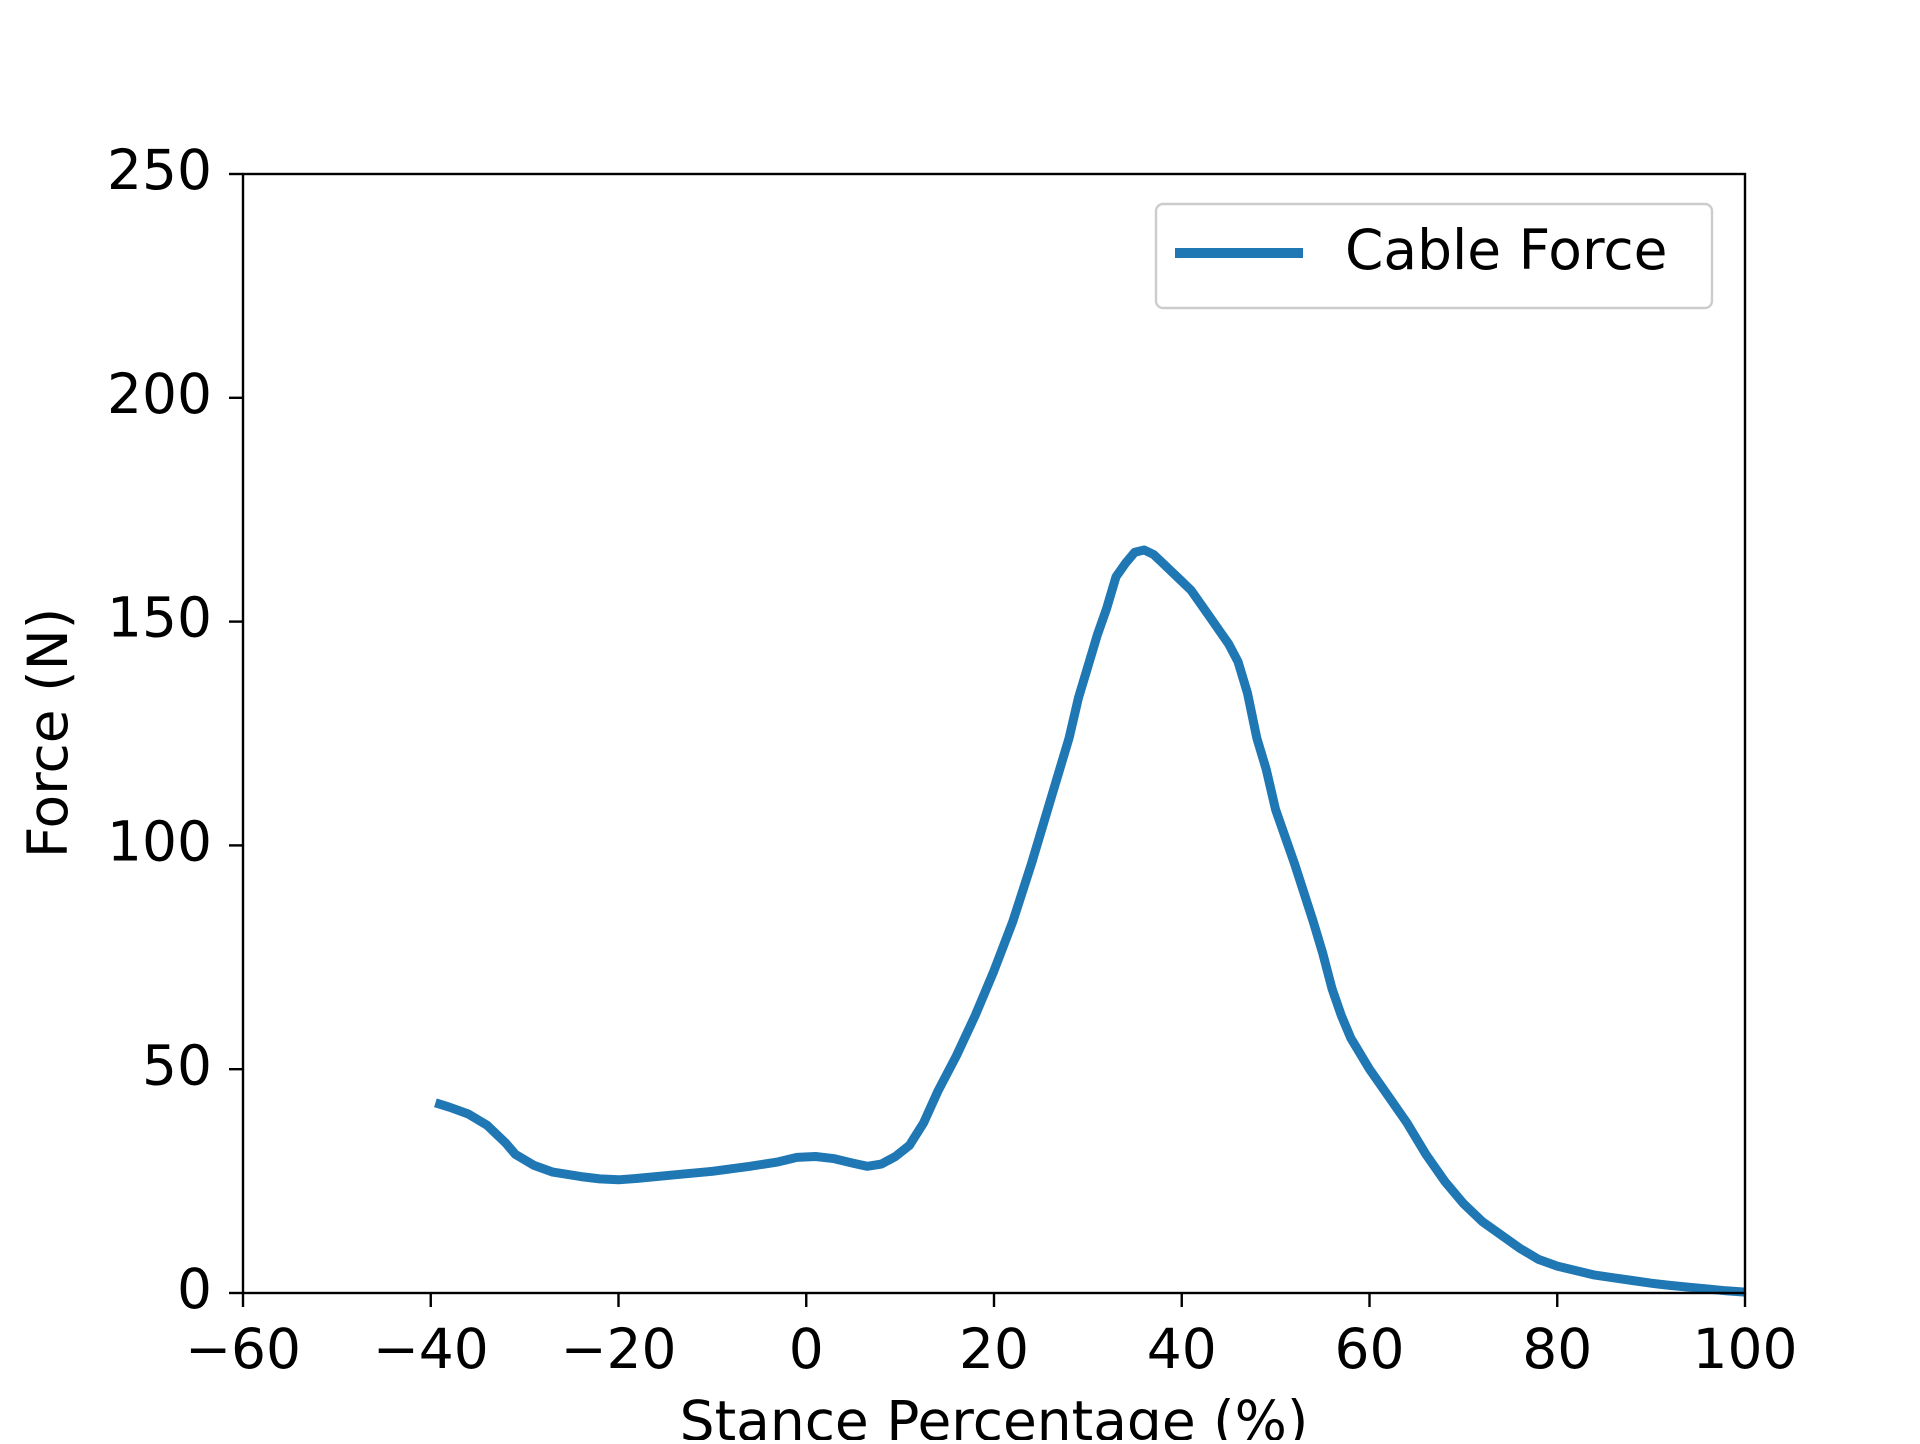  I want to click on y-tick-label: 250, so click(159, 170).